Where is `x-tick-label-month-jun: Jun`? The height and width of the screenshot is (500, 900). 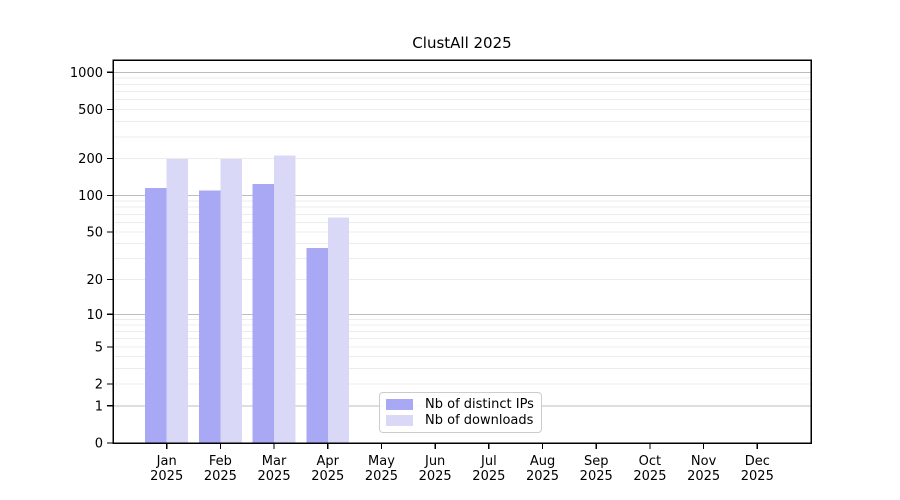
x-tick-label-month-jun: Jun is located at coordinates (434, 461).